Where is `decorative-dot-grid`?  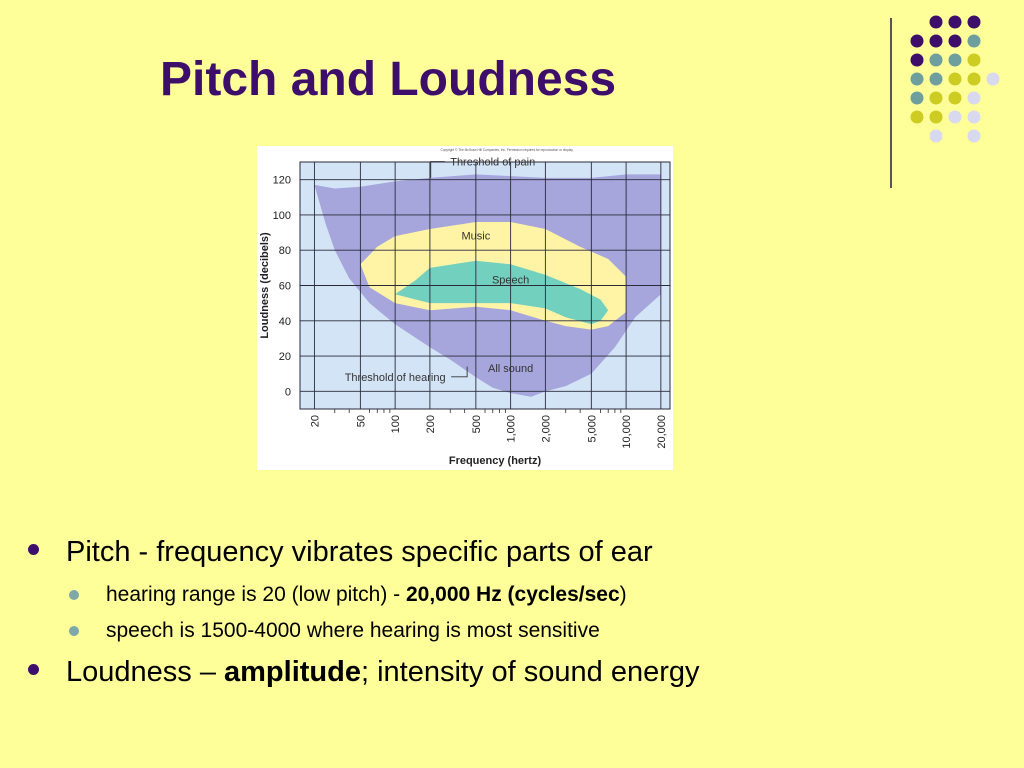
decorative-dot-grid is located at coordinates (955, 79).